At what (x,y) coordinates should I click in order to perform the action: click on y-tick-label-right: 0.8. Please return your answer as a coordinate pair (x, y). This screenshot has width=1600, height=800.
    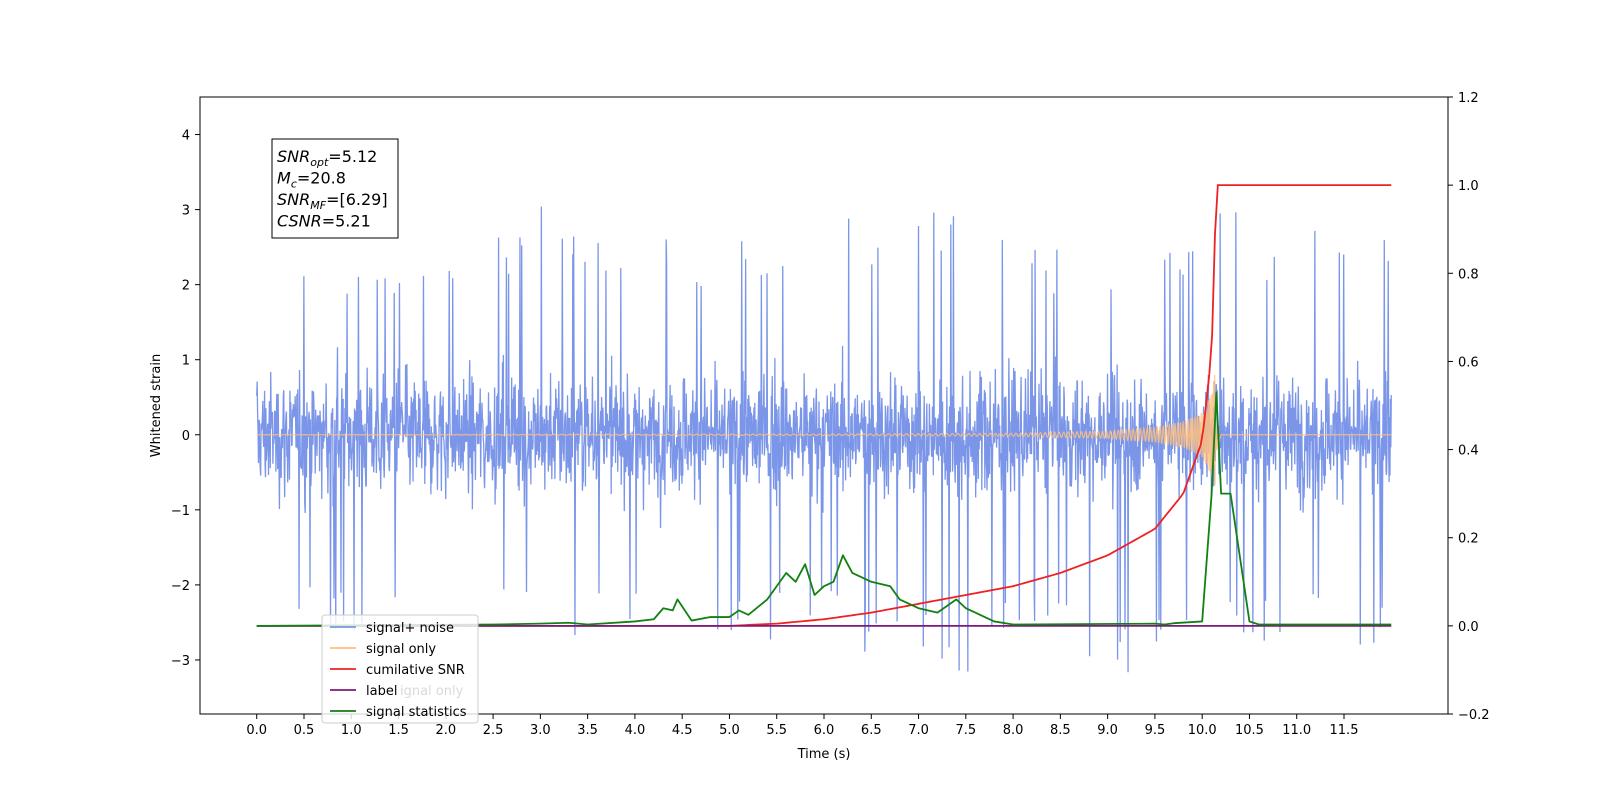
    Looking at the image, I should click on (1468, 274).